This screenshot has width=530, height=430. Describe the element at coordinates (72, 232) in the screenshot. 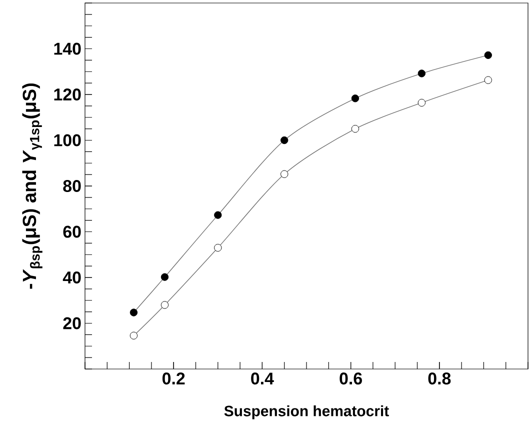

I see `y-tick-label: 60` at that location.